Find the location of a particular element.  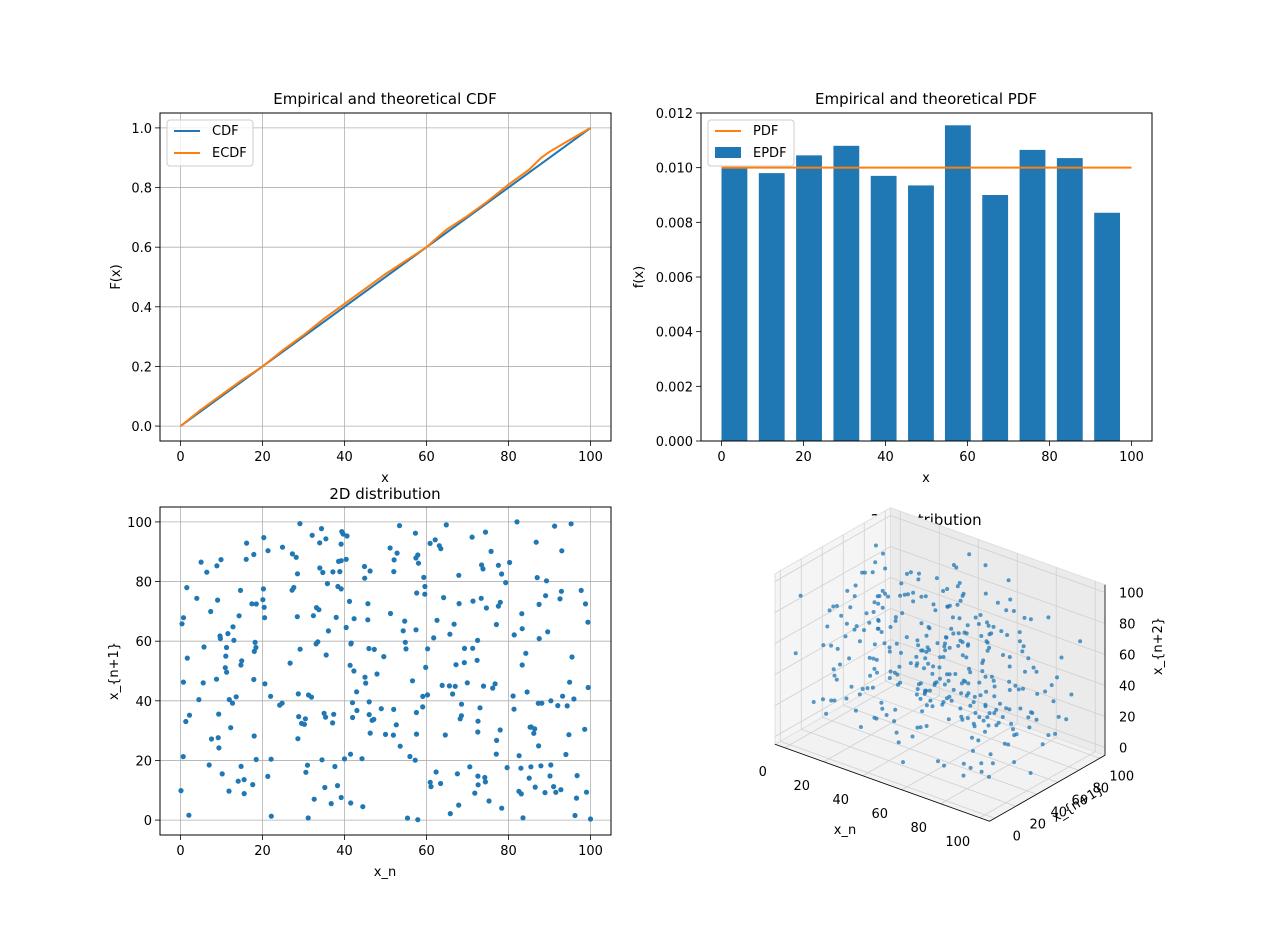

scatter2d-ytick-label: 60 is located at coordinates (143, 642).